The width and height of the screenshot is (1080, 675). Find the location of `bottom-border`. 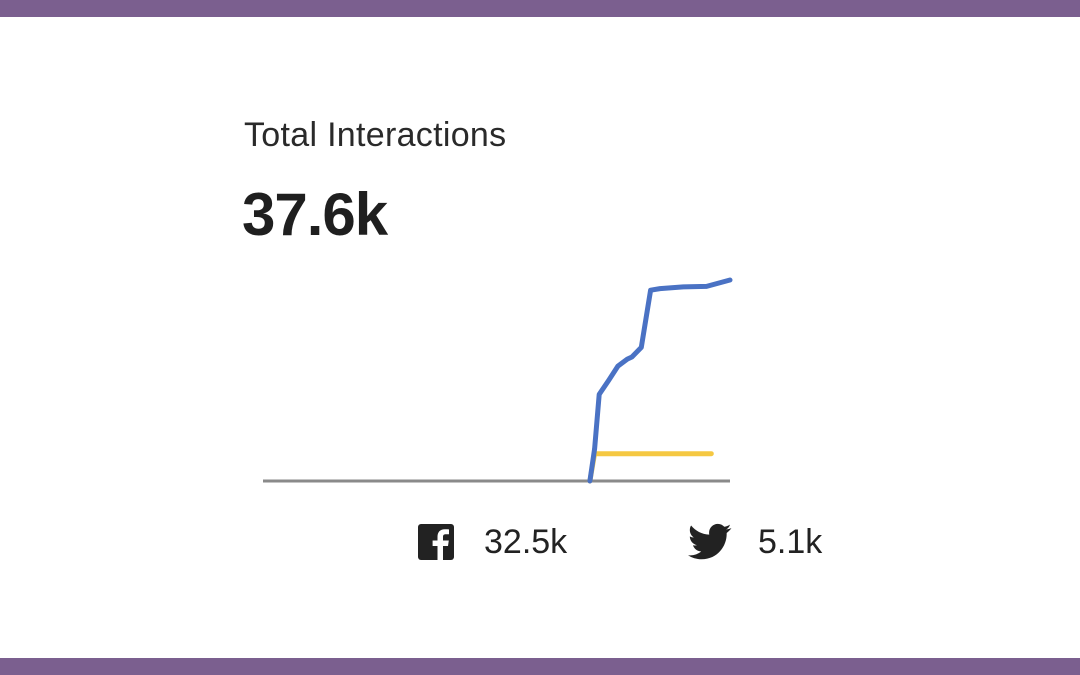

bottom-border is located at coordinates (540, 666).